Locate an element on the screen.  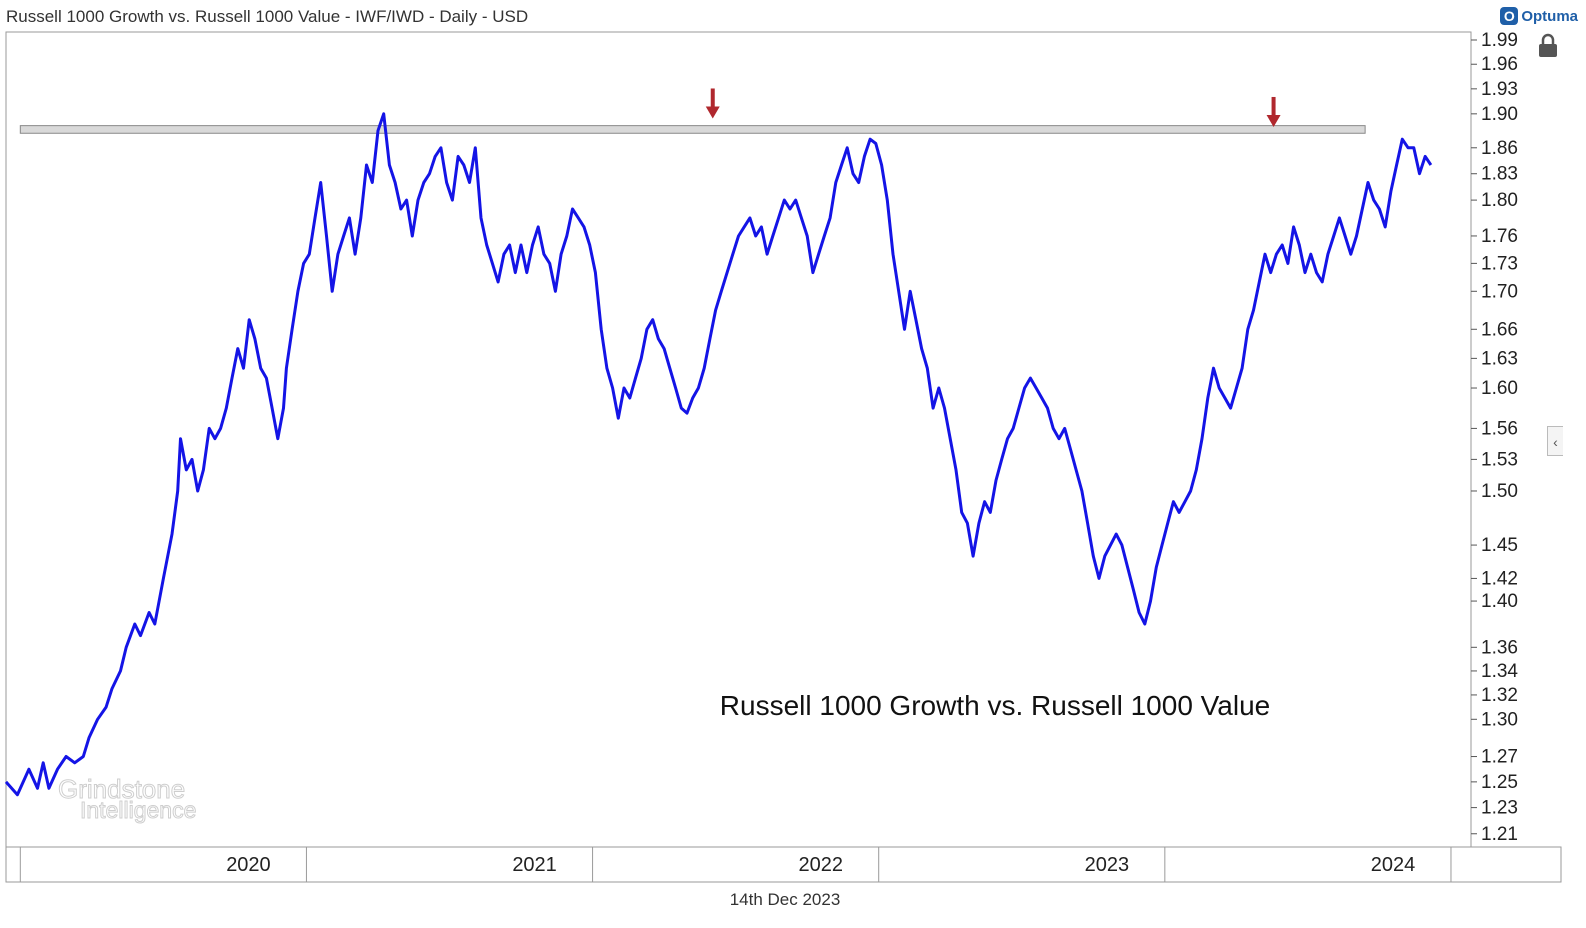
y-tick-label: 1.90 is located at coordinates (1499, 114).